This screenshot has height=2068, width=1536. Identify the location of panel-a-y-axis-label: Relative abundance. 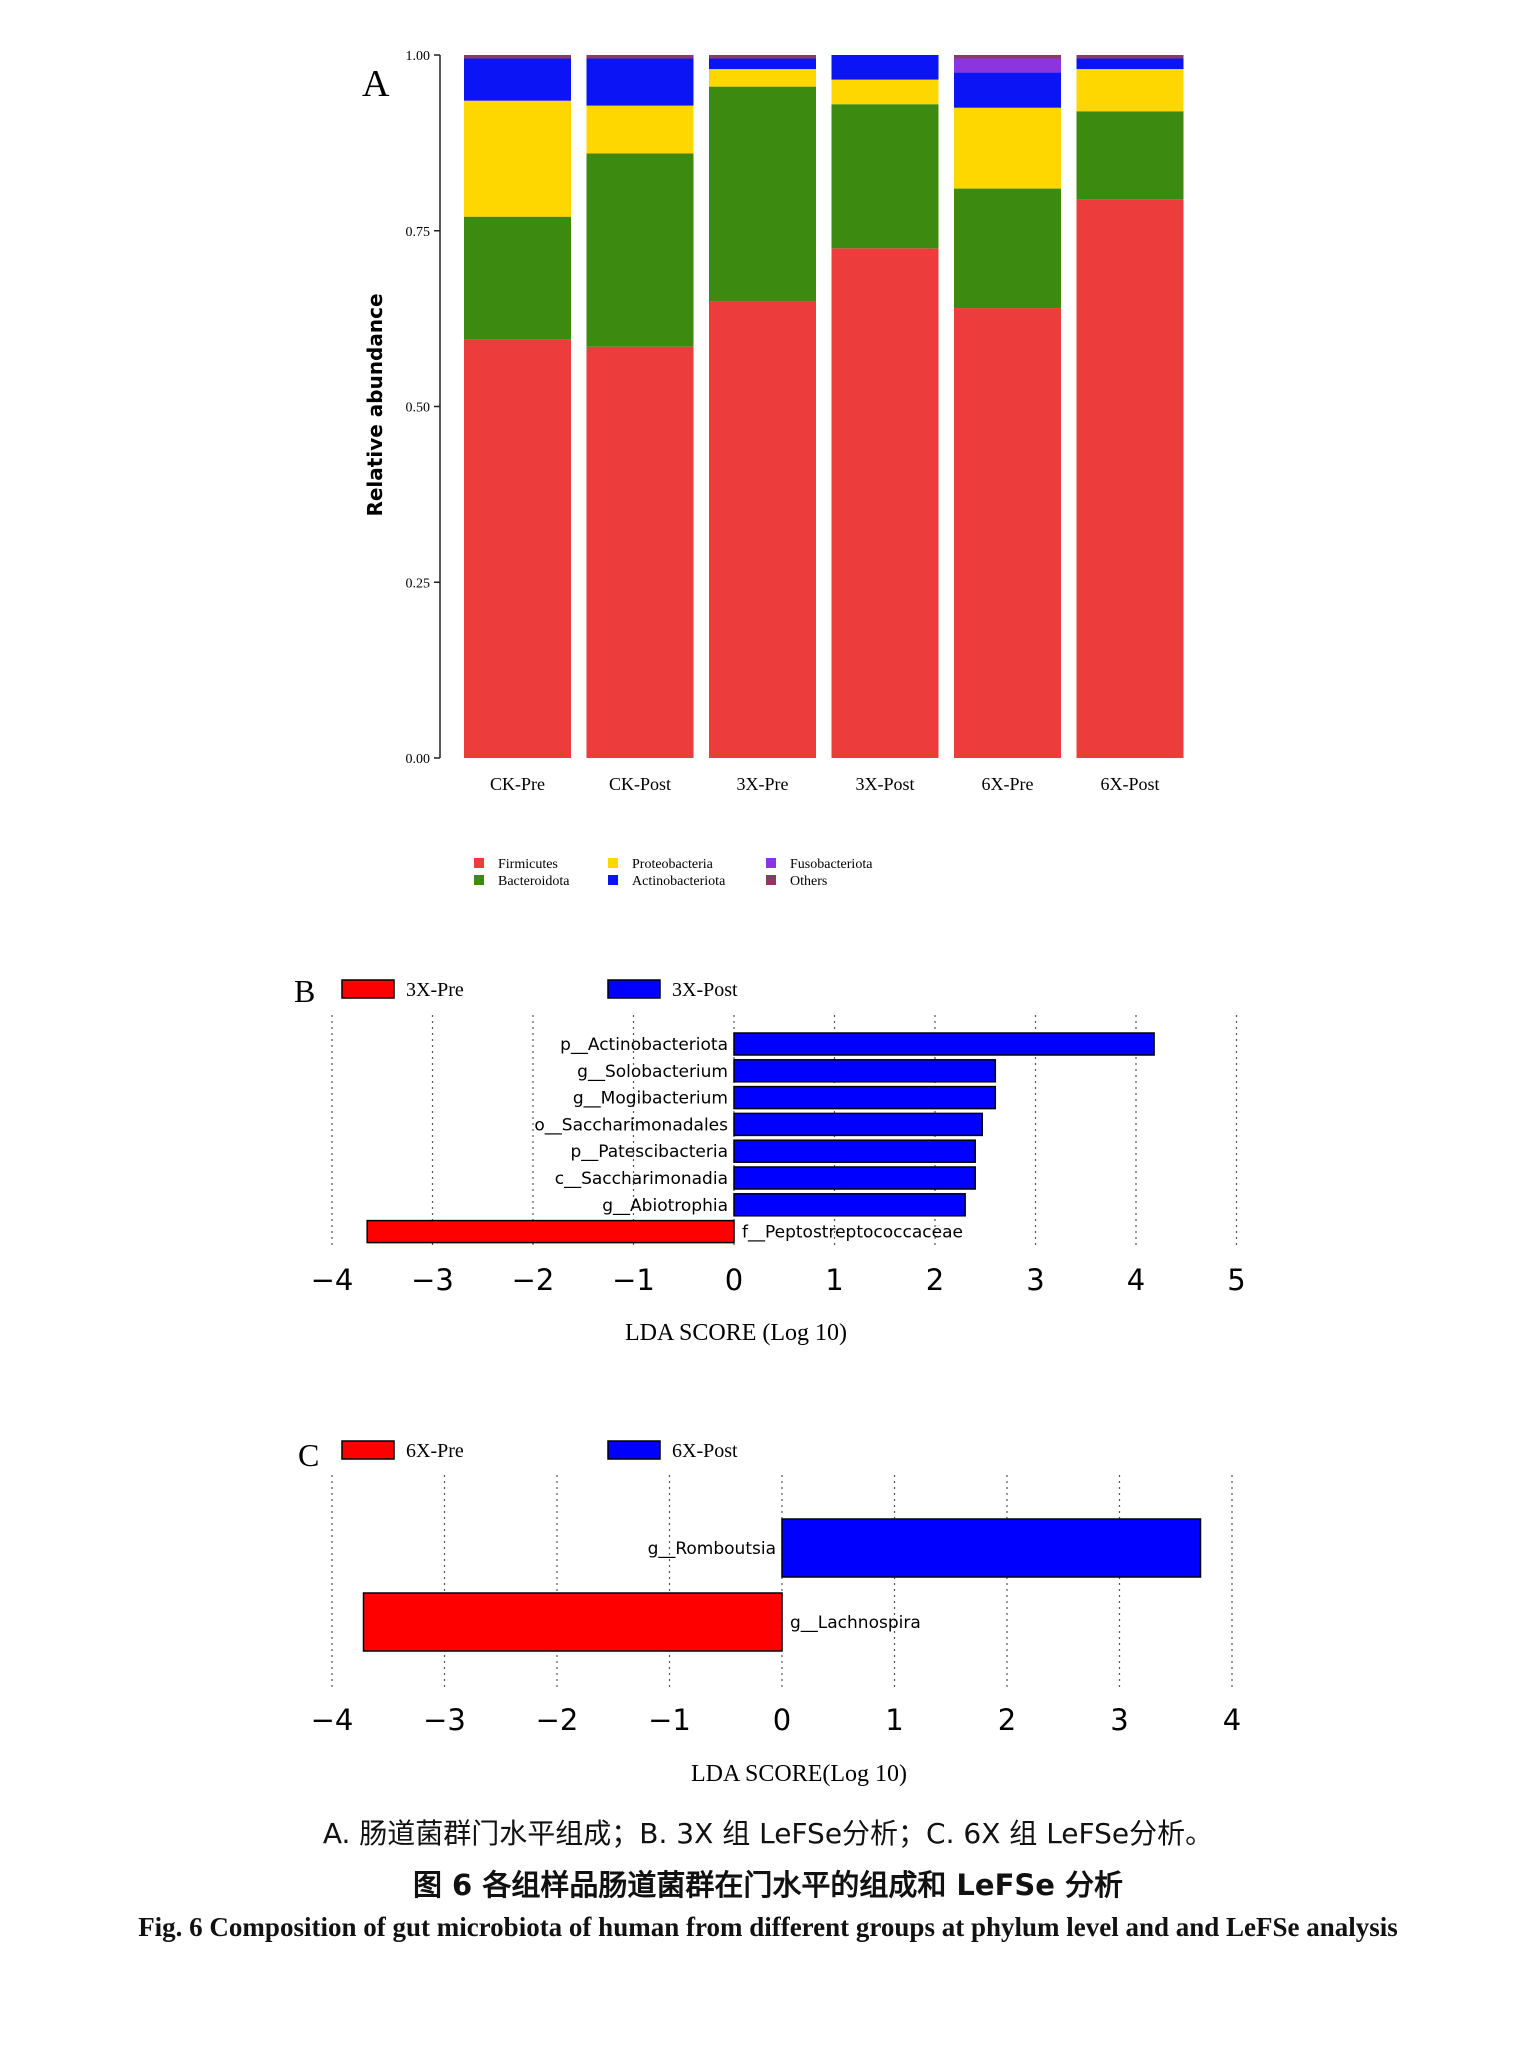
(375, 404).